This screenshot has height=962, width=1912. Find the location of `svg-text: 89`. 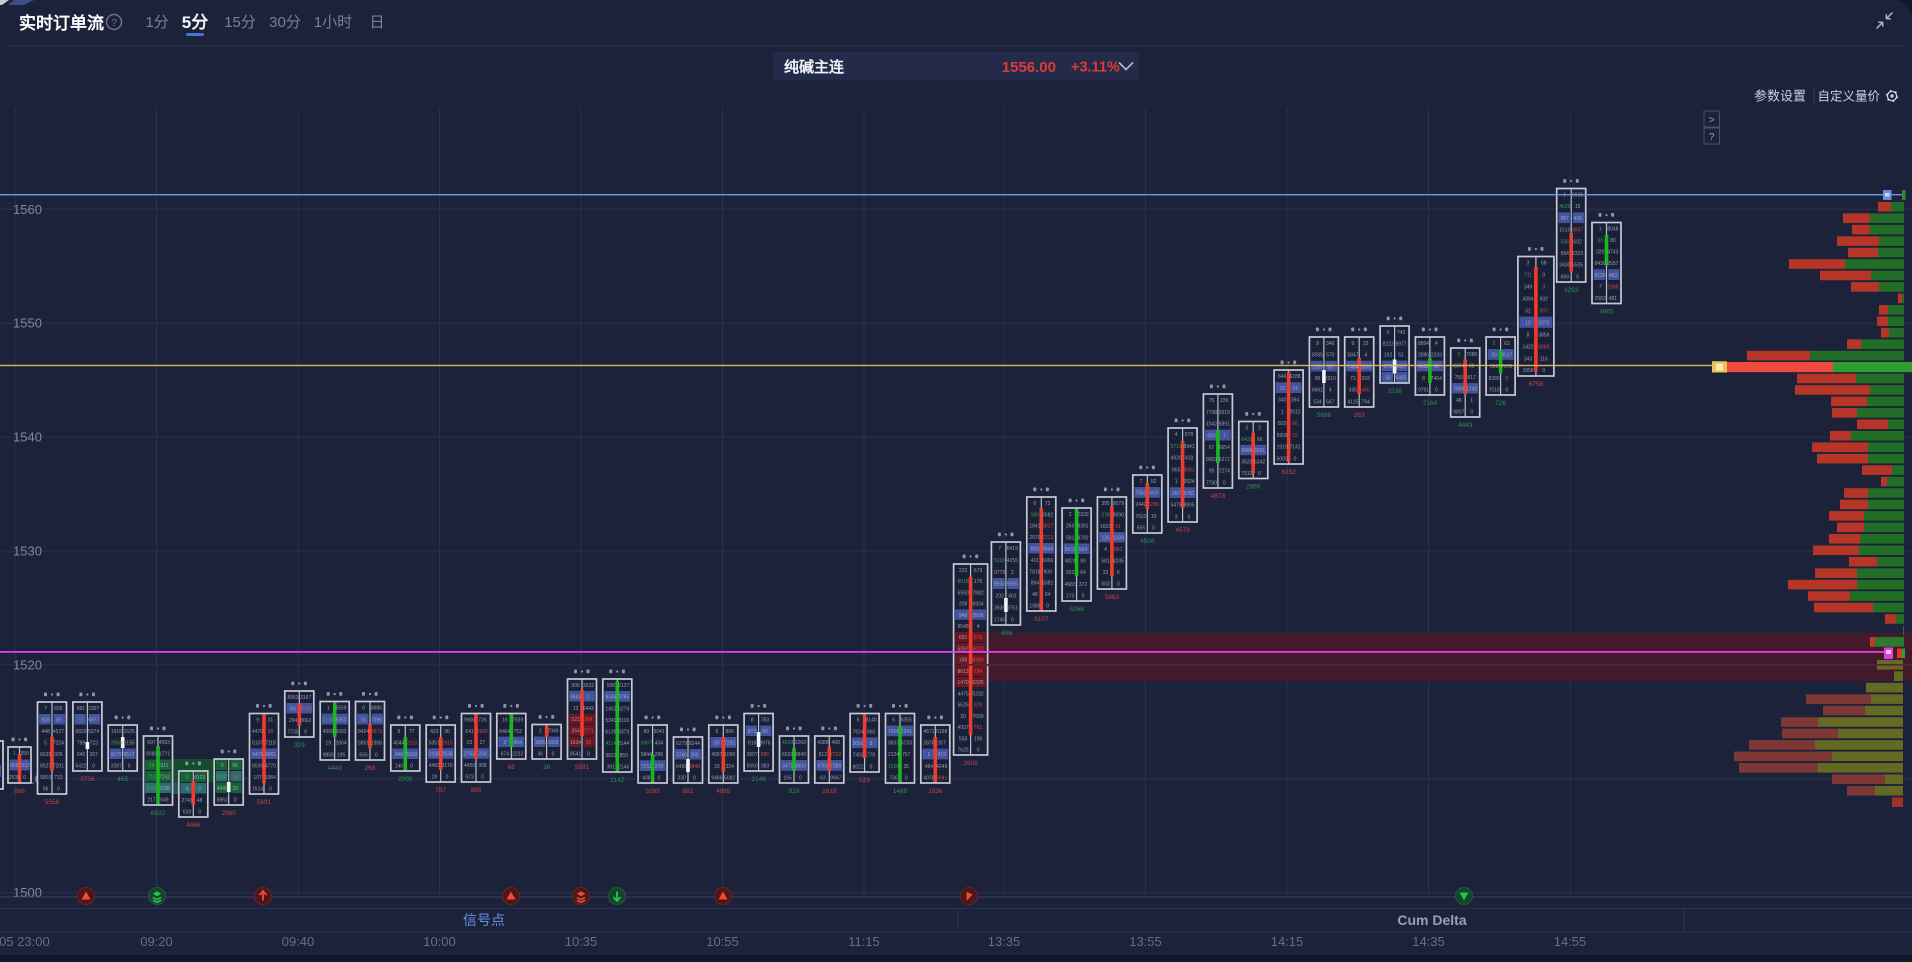

svg-text: 89 is located at coordinates (647, 732).